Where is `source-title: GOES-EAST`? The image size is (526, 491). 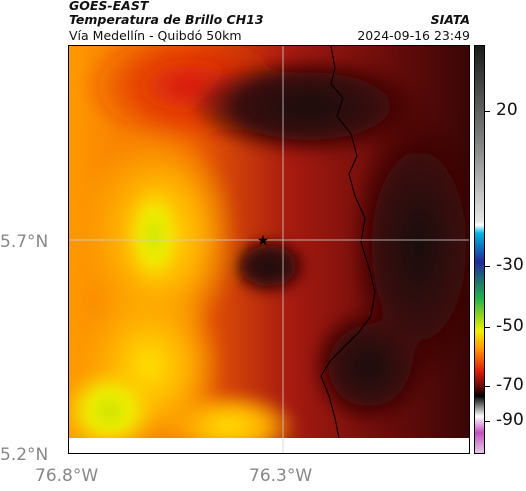
source-title: GOES-EAST is located at coordinates (109, 6).